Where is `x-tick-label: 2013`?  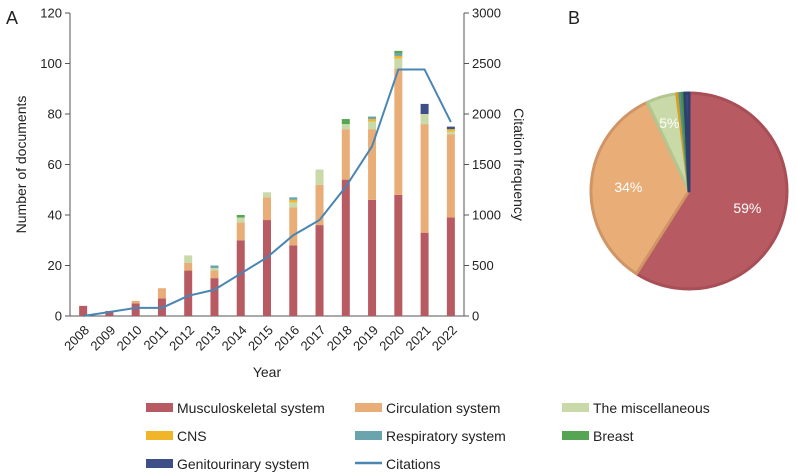
x-tick-label: 2013 is located at coordinates (207, 337).